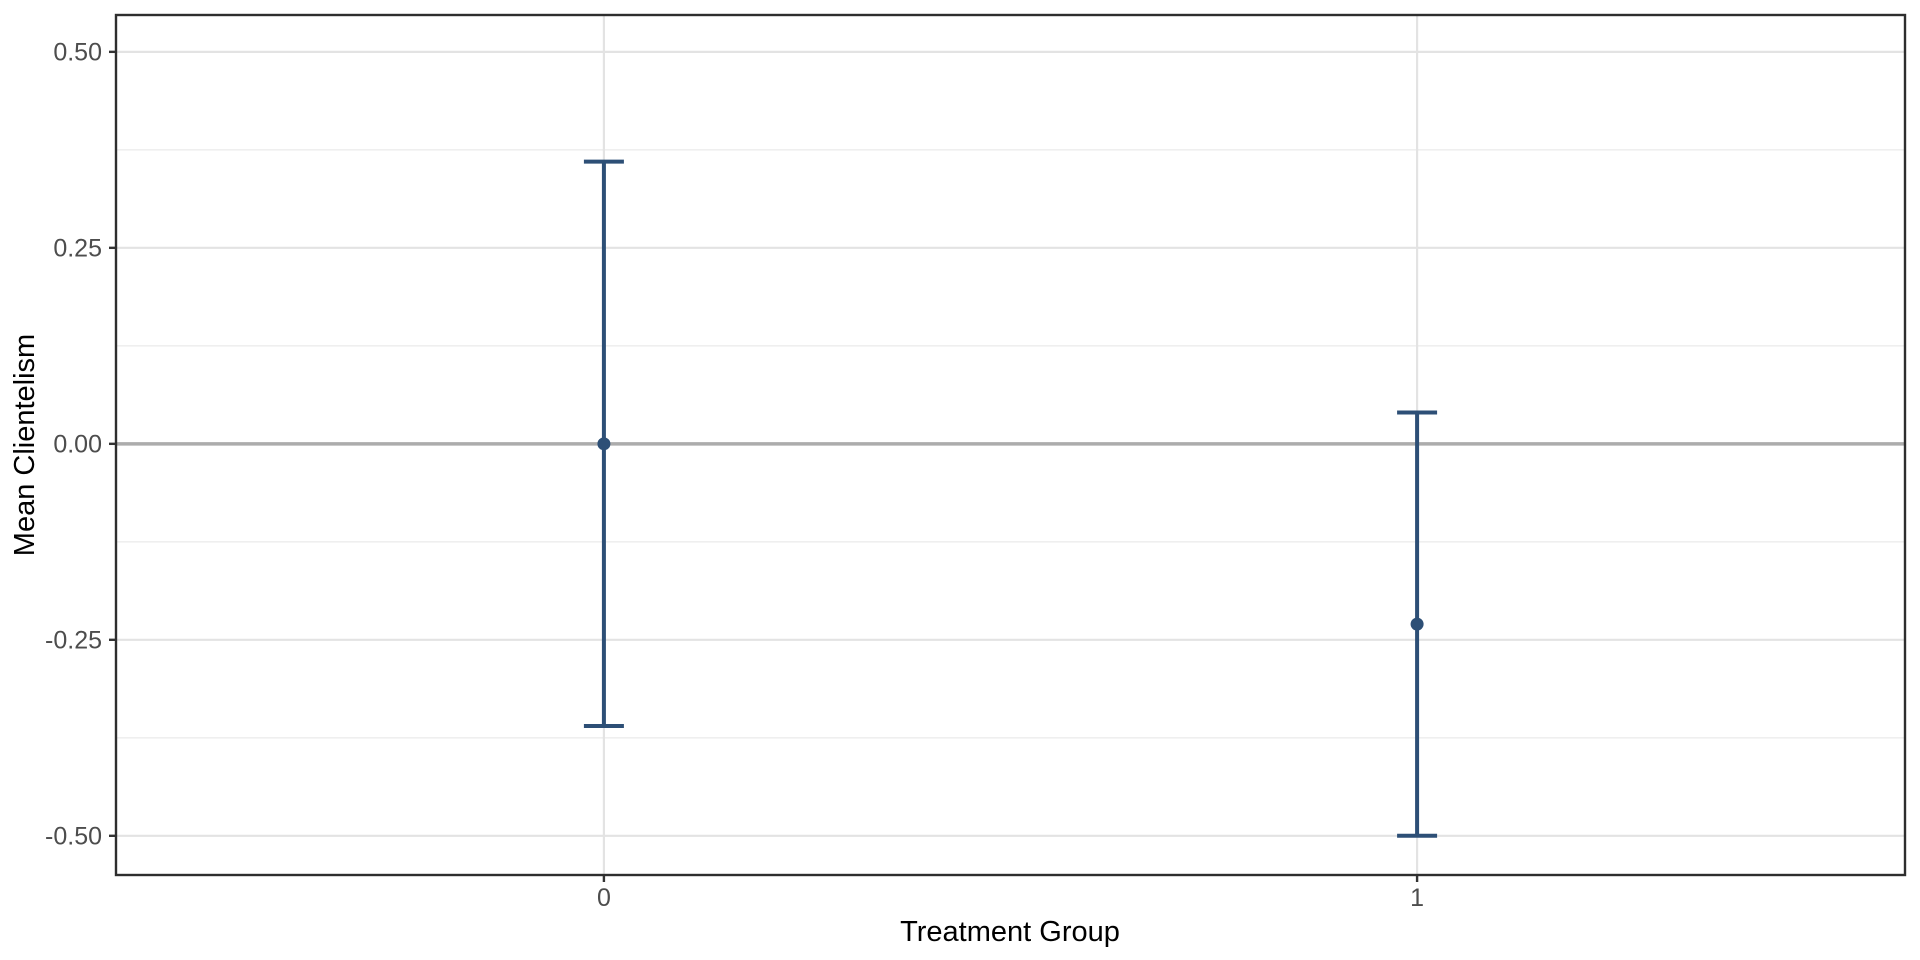 This screenshot has height=960, width=1920. I want to click on x-tick-label: 1, so click(1417, 898).